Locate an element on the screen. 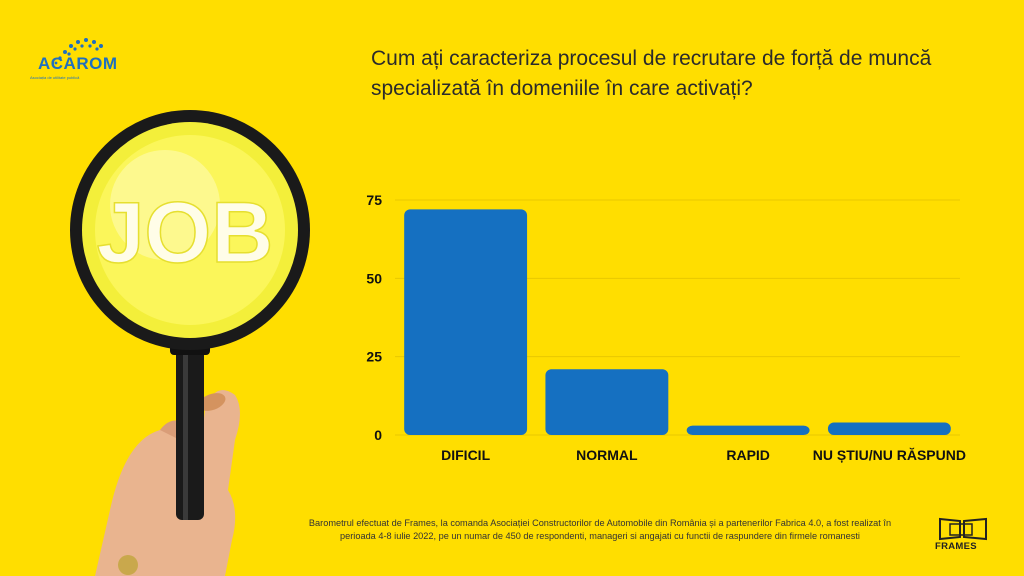  x-category-label: RAPID is located at coordinates (748, 455).